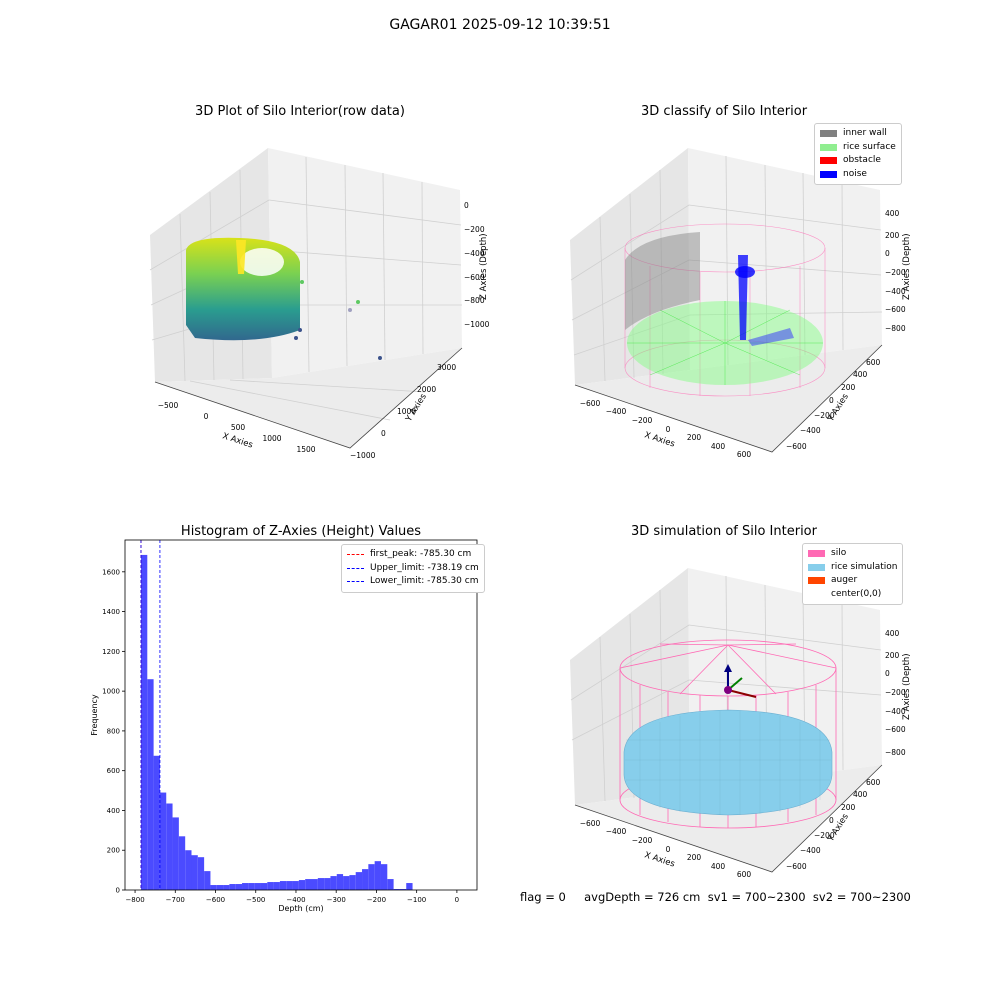 The width and height of the screenshot is (1000, 1000). What do you see at coordinates (376, 900) in the screenshot?
I see `histogram-xtick-label: −200` at bounding box center [376, 900].